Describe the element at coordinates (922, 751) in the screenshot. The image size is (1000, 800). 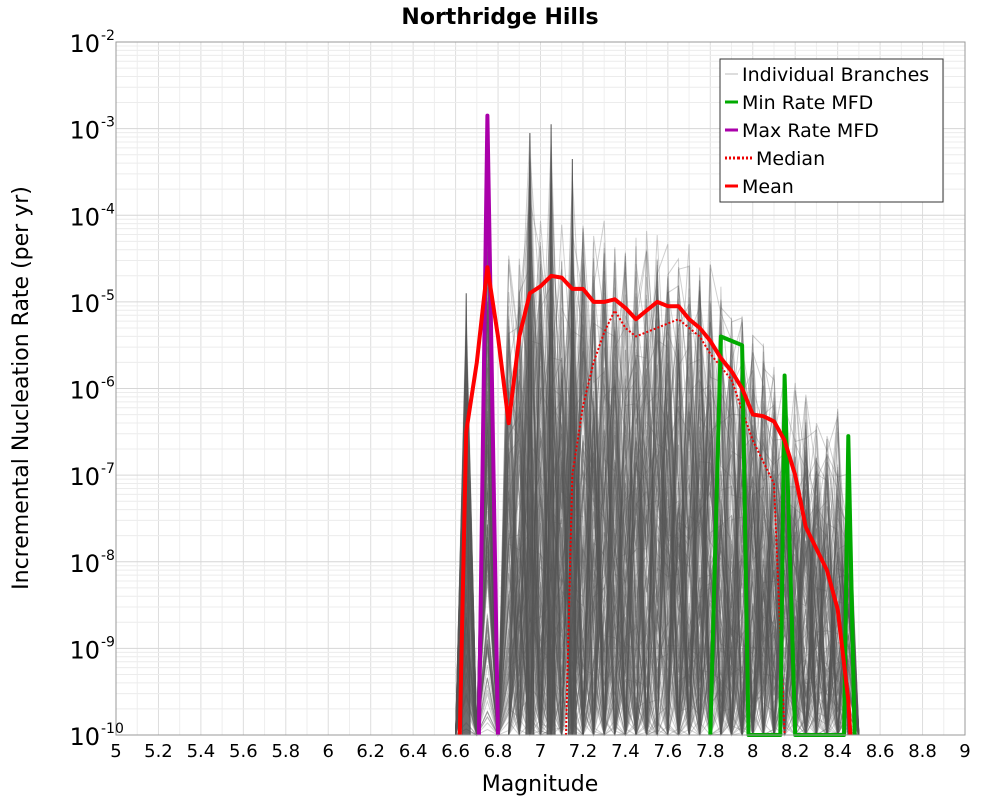
I see `x-tick-label: 8.8` at that location.